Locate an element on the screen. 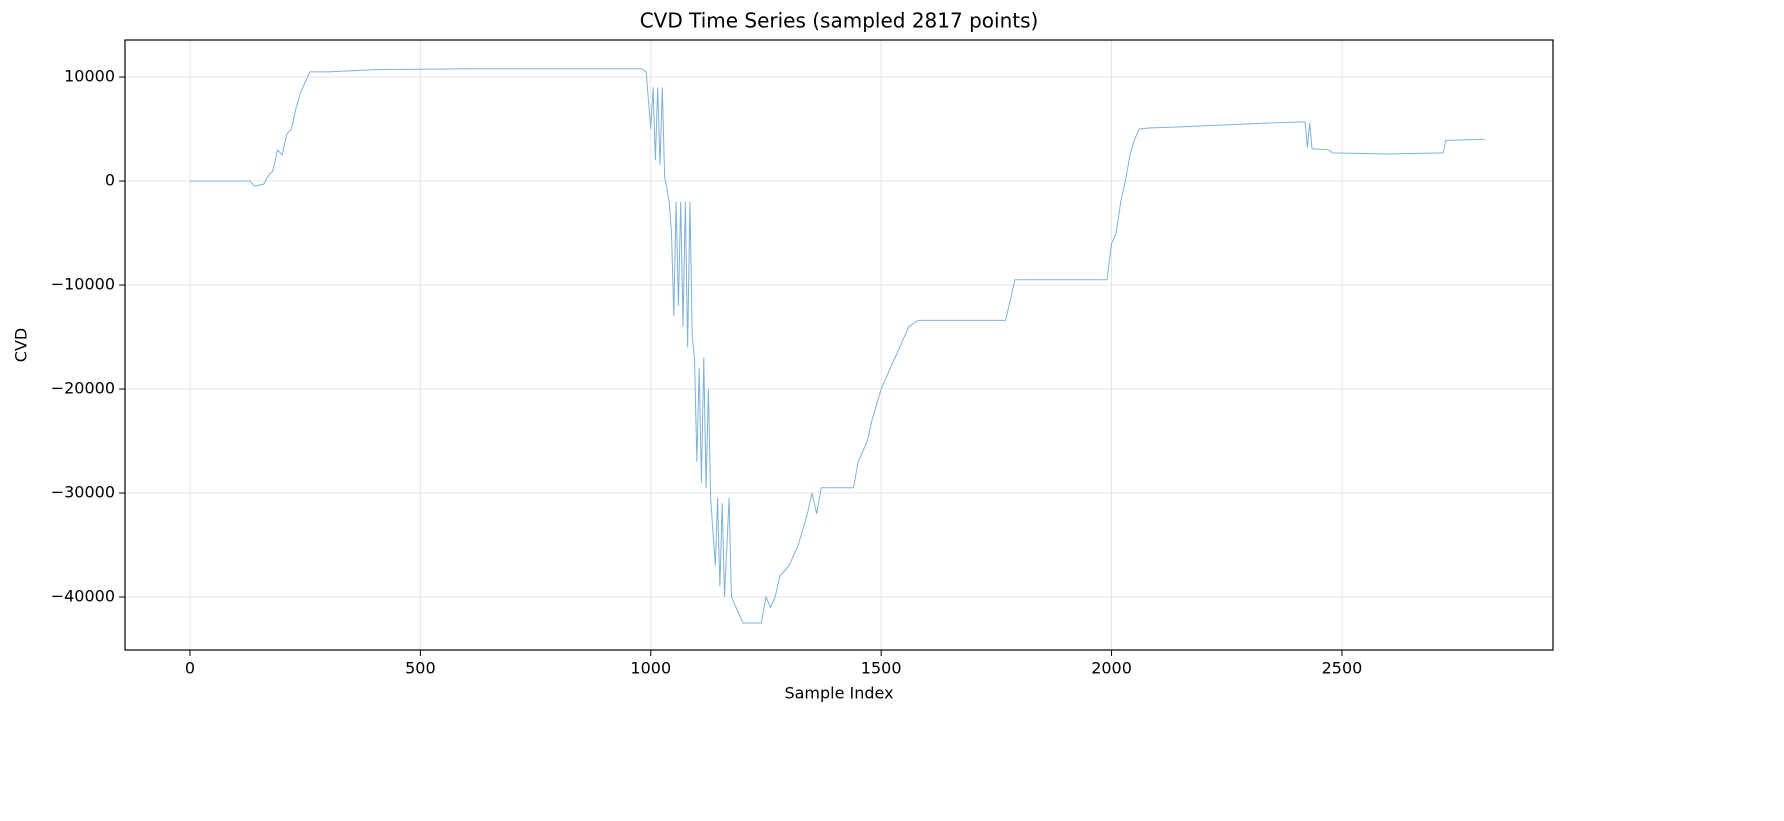 The width and height of the screenshot is (1784, 821). y-tick-label: 0 is located at coordinates (110, 180).